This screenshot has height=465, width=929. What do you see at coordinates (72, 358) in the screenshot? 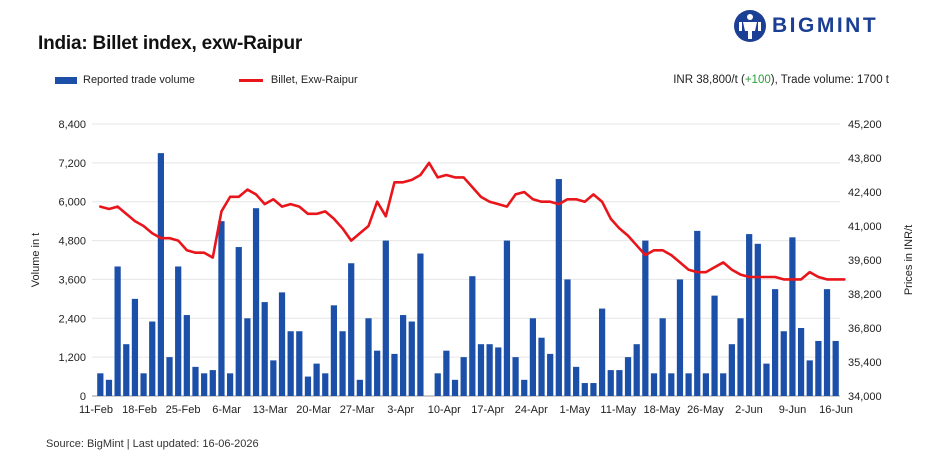
I see `y-left-tick-label: 1,200` at bounding box center [72, 358].